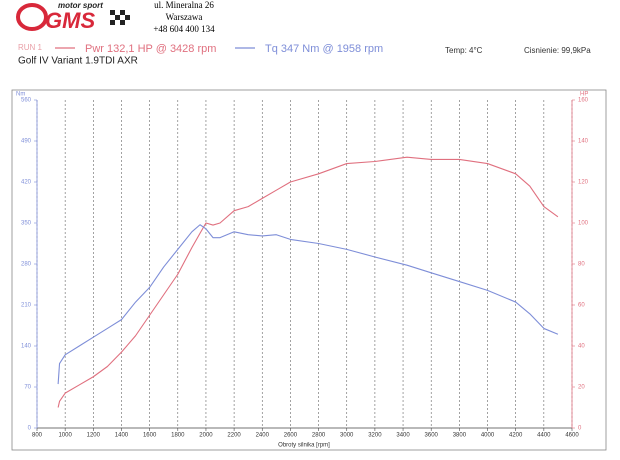 The image size is (620, 460). Describe the element at coordinates (583, 224) in the screenshot. I see `y2-tick-label: 100` at that location.